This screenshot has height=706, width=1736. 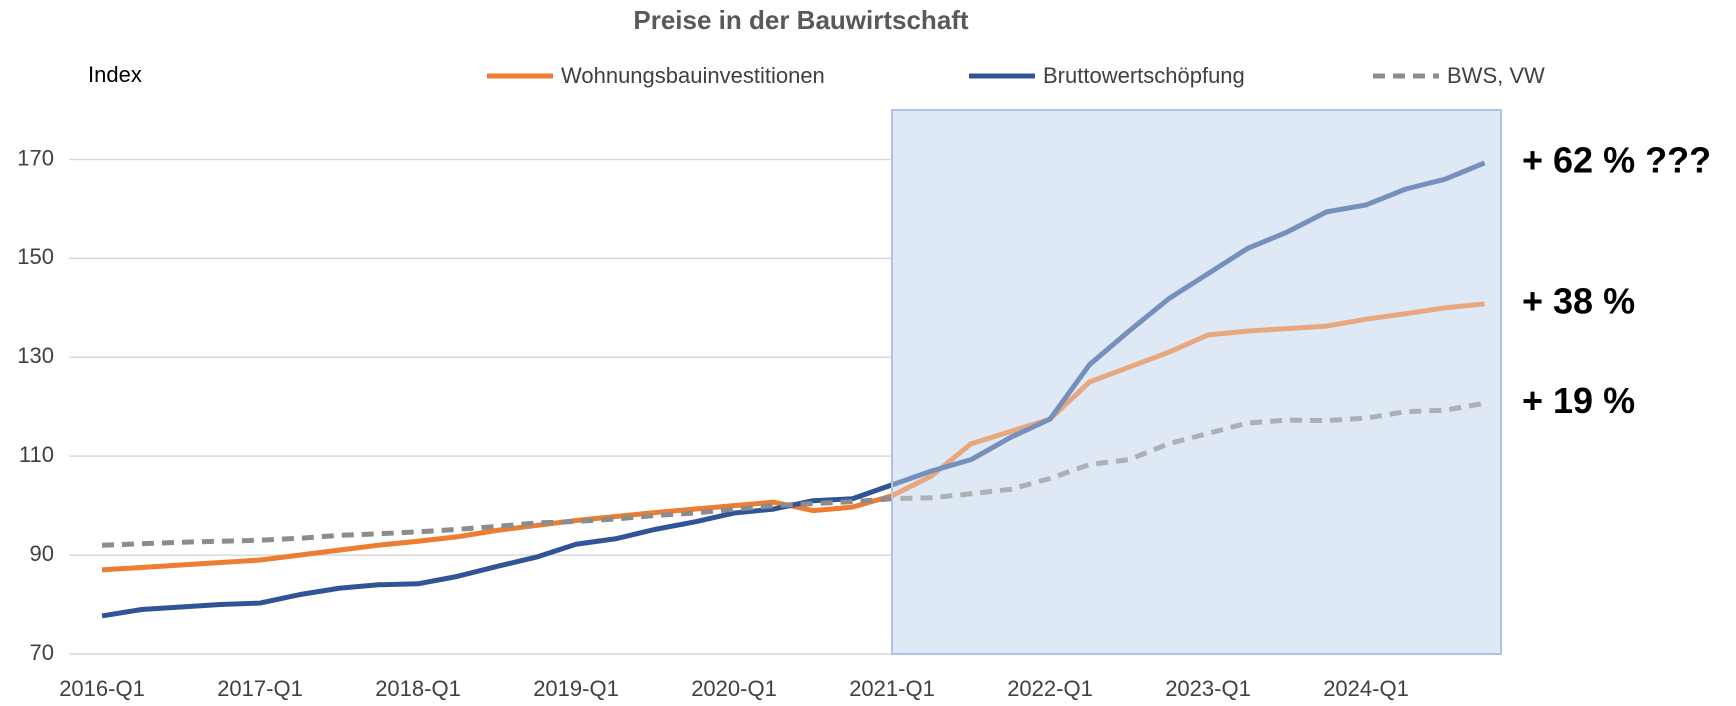 What do you see at coordinates (801, 20) in the screenshot?
I see `chart-title: Preise in der Bauwirtschaft` at bounding box center [801, 20].